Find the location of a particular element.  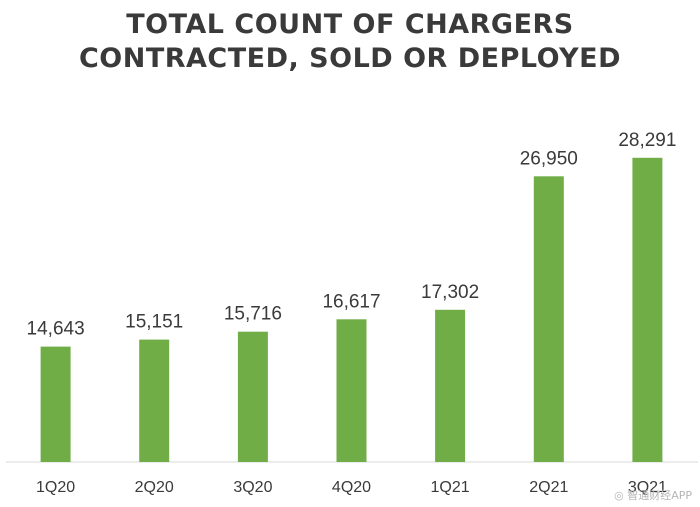

data-label-3Q21: 28,291 is located at coordinates (647, 140).